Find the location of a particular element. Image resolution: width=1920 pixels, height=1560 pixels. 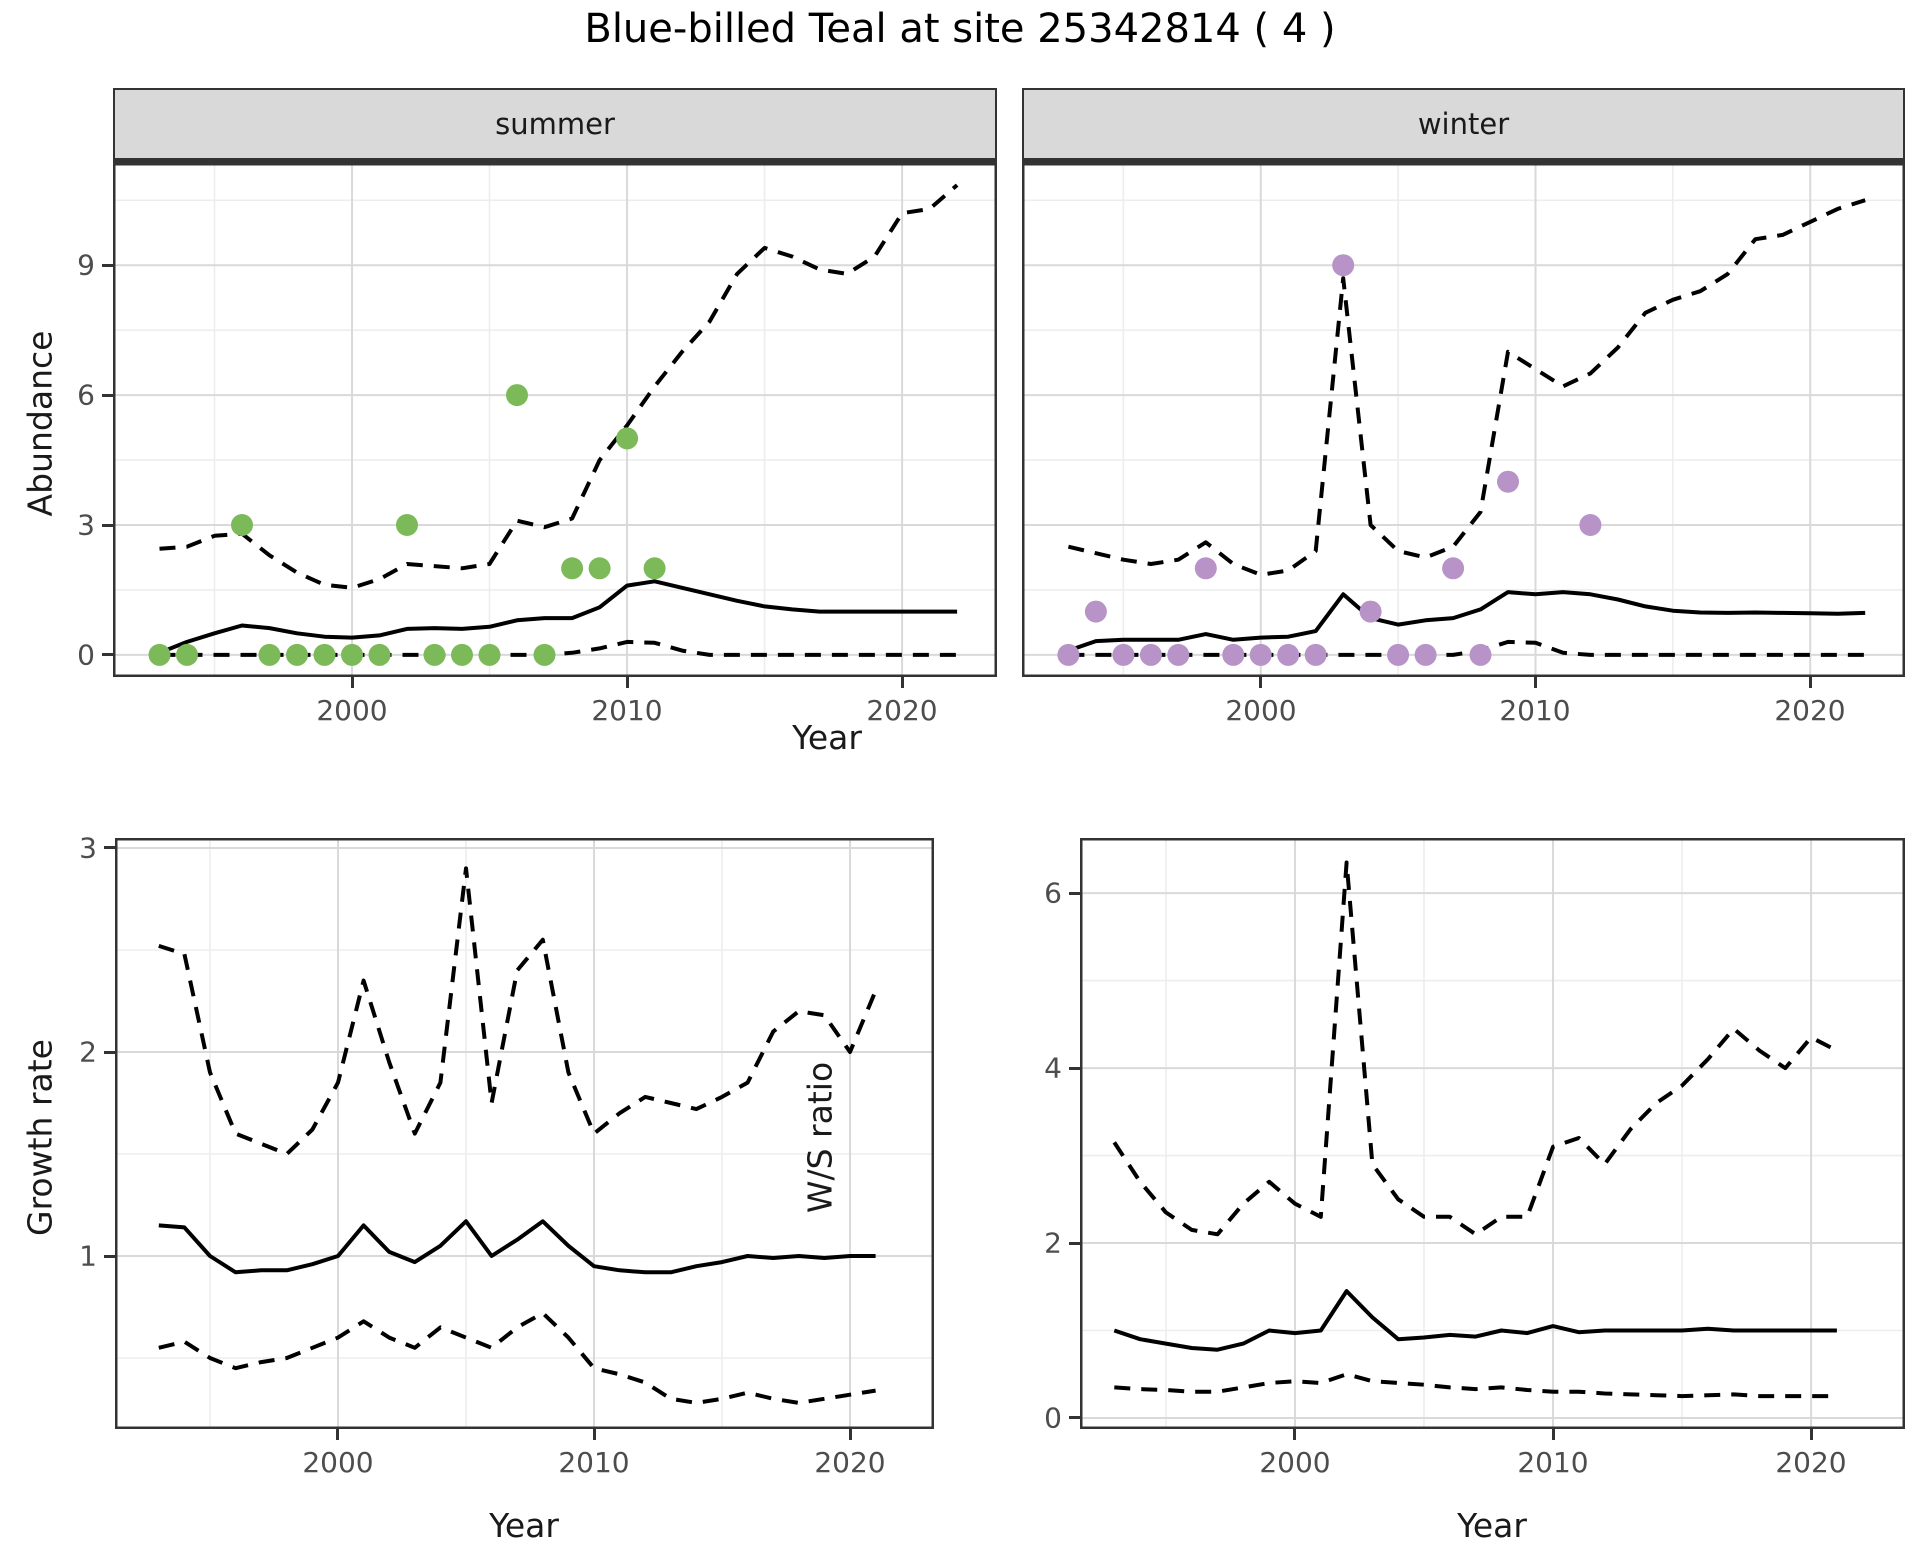

facet-strip-summer-label: summer is located at coordinates (555, 124).